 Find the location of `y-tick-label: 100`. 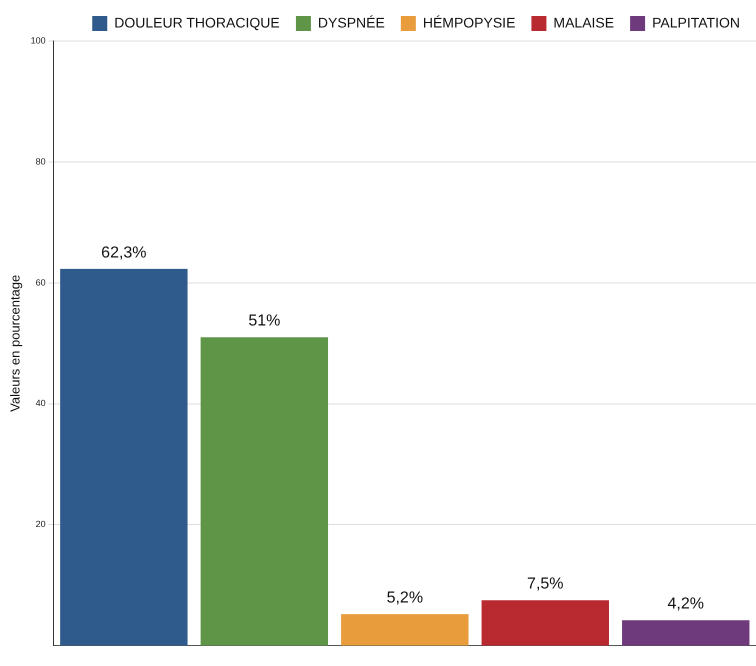

y-tick-label: 100 is located at coordinates (38, 40).